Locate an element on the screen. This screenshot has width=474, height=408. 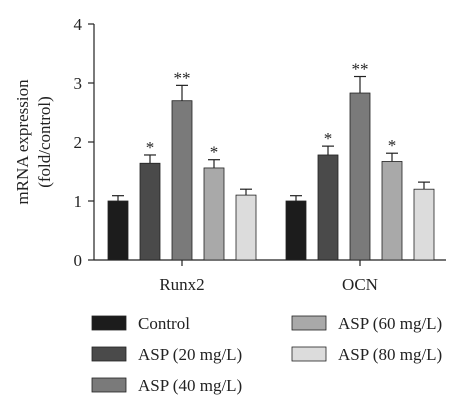
legend-label: ASP (80 mg/L) is located at coordinates (390, 354).